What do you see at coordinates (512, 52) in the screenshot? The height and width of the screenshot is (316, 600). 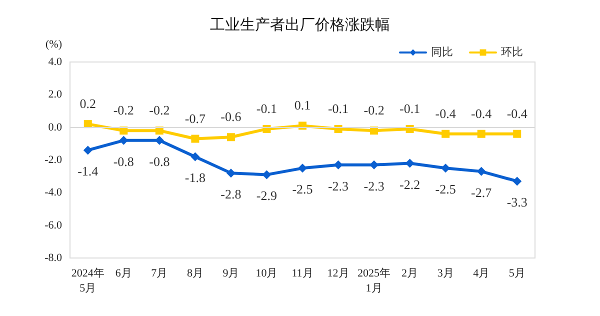 I see `legend-label: 环比` at bounding box center [512, 52].